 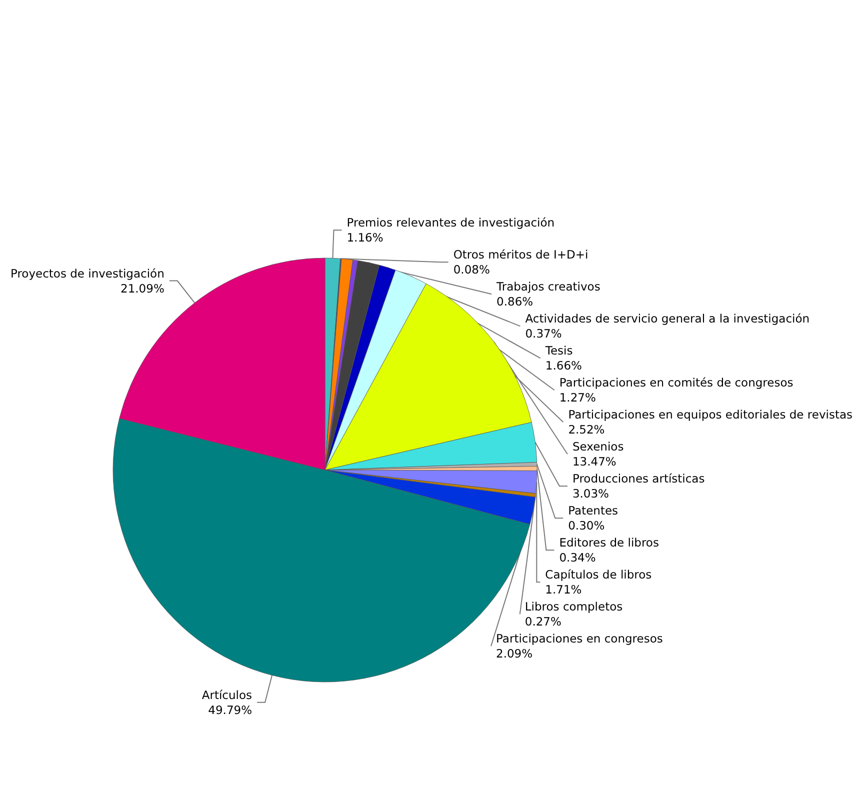 What do you see at coordinates (638, 479) in the screenshot?
I see `slice-label: Producciones artísticas` at bounding box center [638, 479].